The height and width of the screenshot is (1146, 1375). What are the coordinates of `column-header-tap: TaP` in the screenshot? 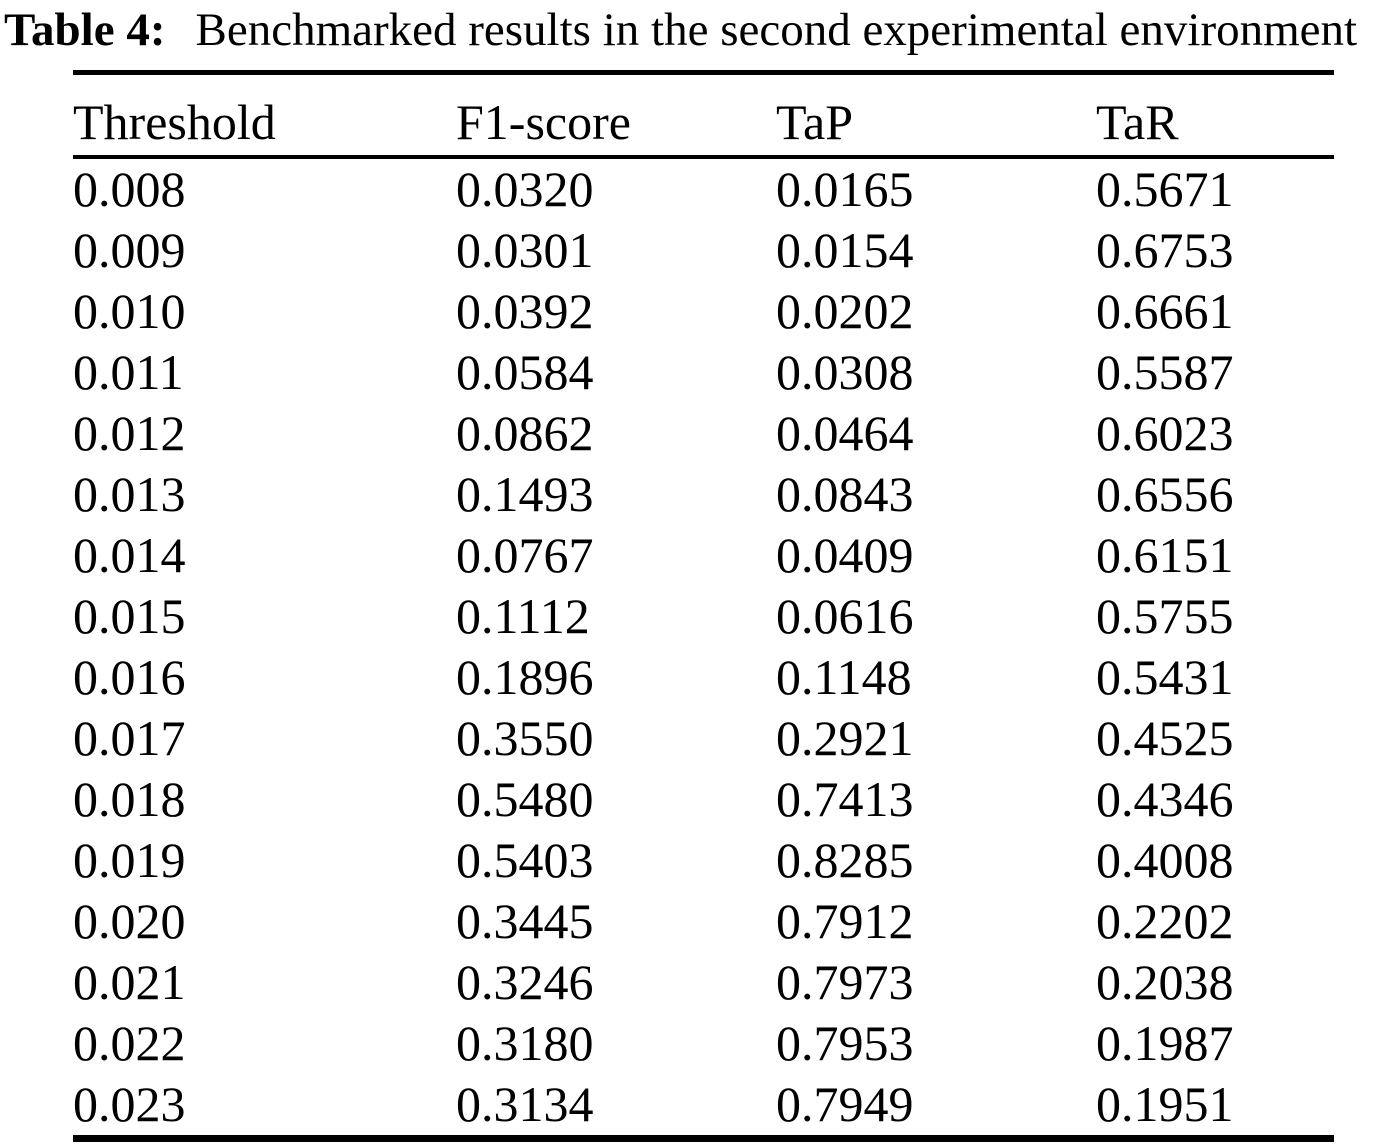 It's located at (936, 115).